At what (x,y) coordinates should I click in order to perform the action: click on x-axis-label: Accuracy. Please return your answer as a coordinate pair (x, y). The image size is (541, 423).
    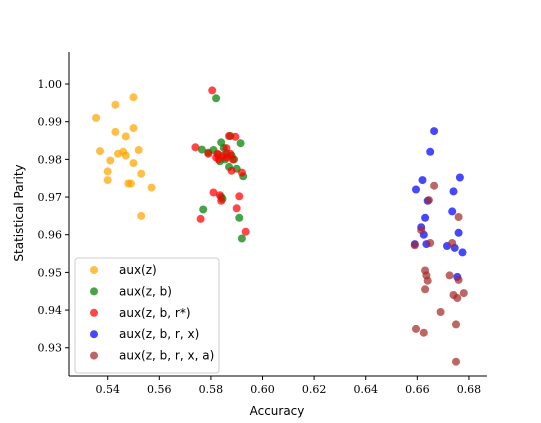
    Looking at the image, I should click on (277, 411).